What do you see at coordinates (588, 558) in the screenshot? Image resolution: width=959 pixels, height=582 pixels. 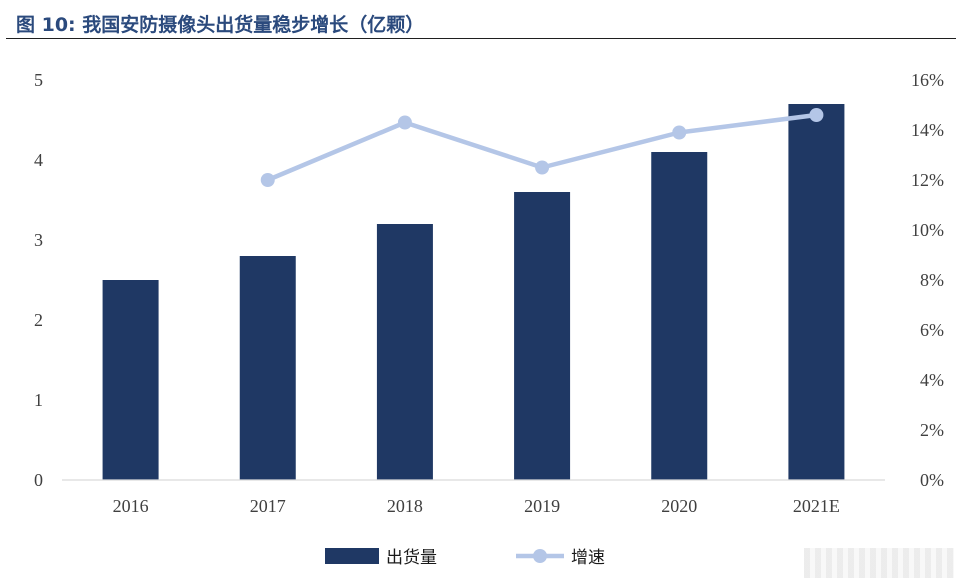 I see `legend-label-line: 增速` at bounding box center [588, 558].